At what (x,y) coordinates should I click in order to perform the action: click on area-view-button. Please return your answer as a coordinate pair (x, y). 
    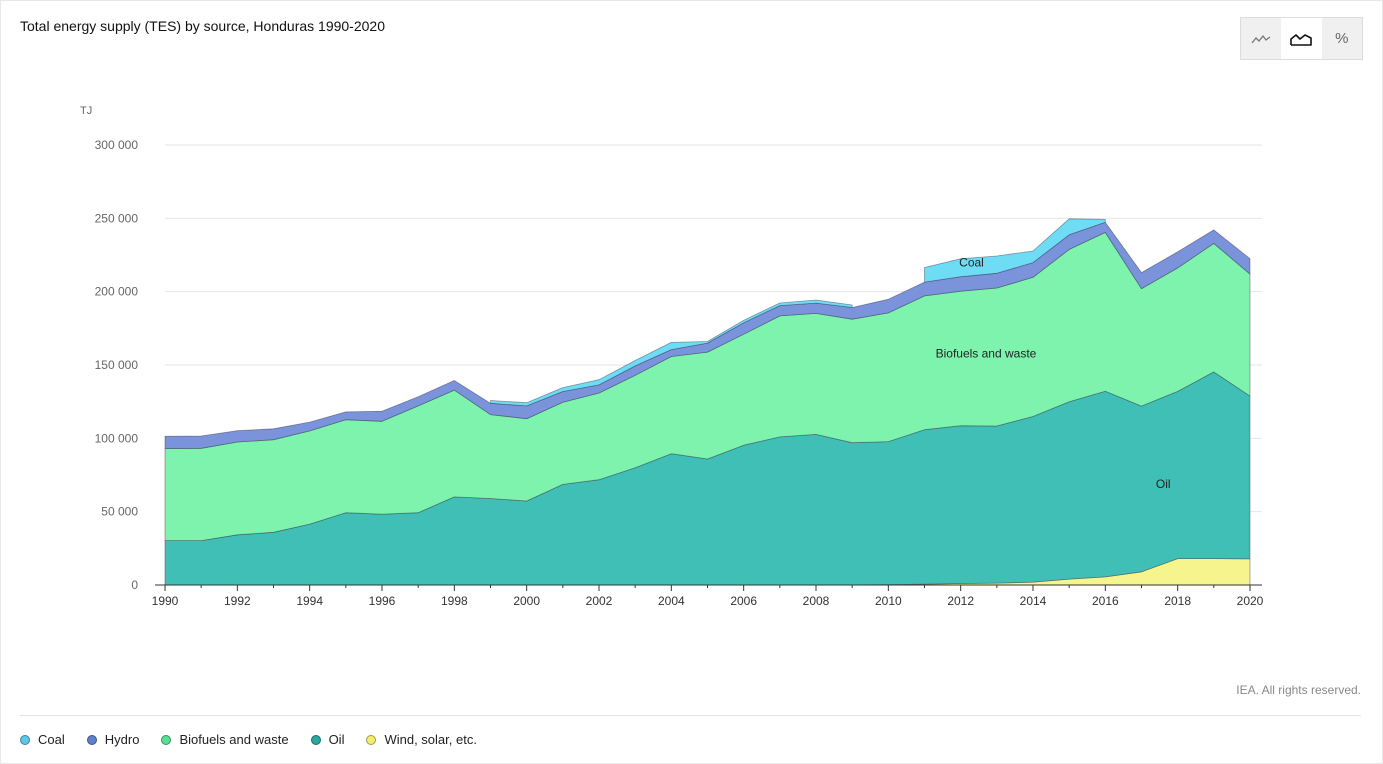
    Looking at the image, I should click on (1301, 38).